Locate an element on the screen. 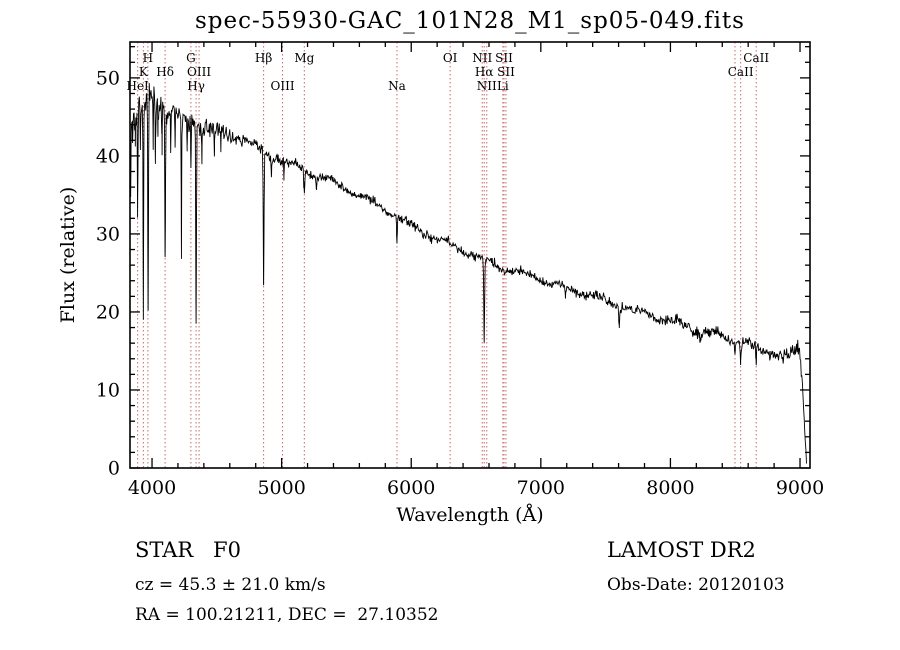 This screenshot has width=900, height=650. spectral-line-label: H is located at coordinates (148, 58).